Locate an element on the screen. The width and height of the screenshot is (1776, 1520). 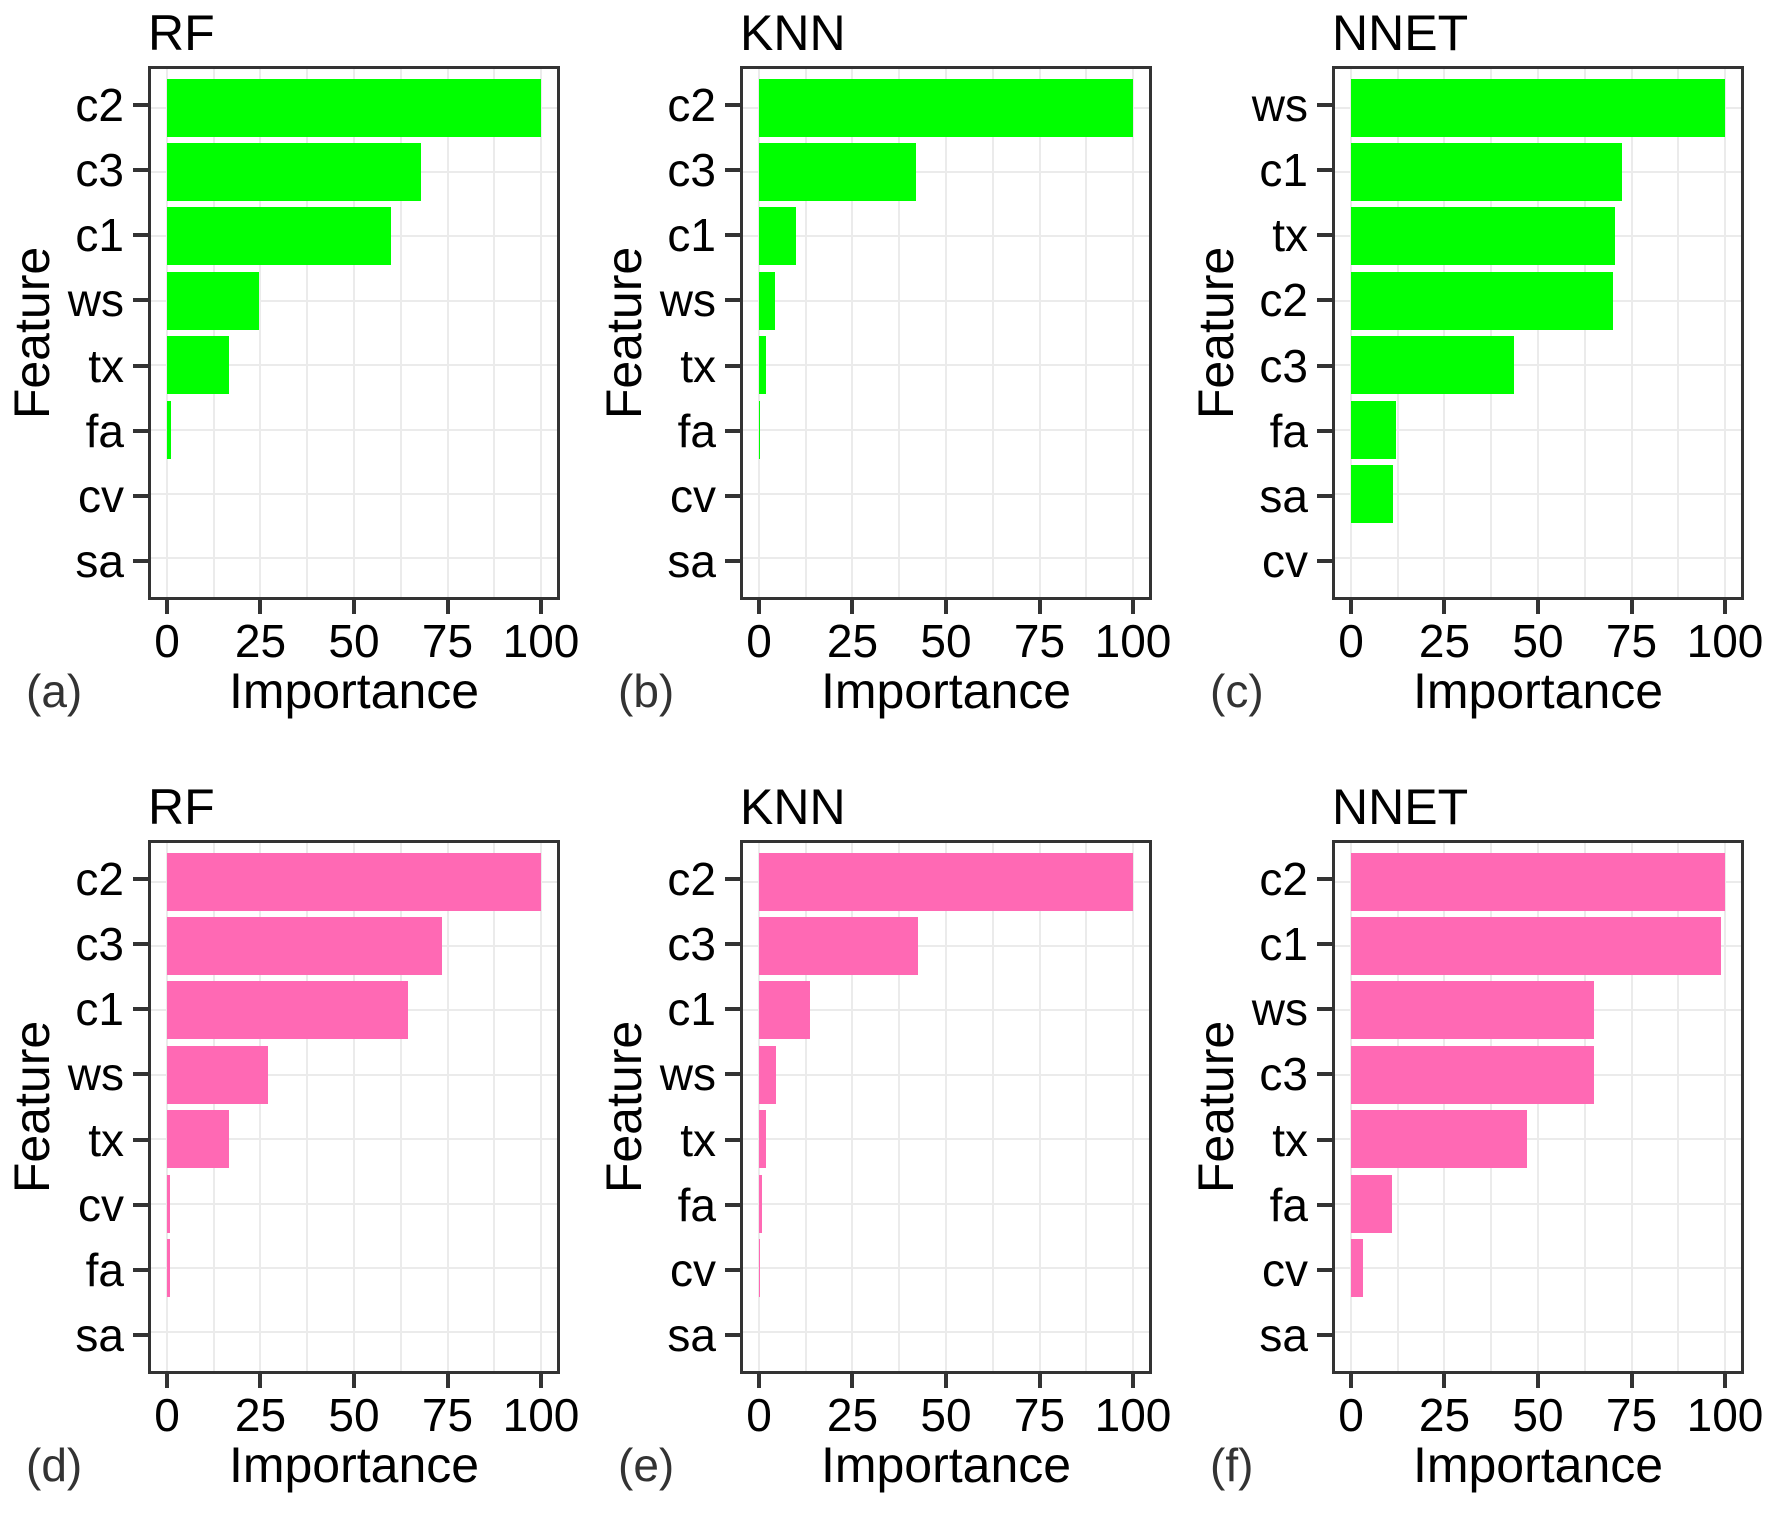
x-axis-tick-marks is located at coordinates (354, 608).